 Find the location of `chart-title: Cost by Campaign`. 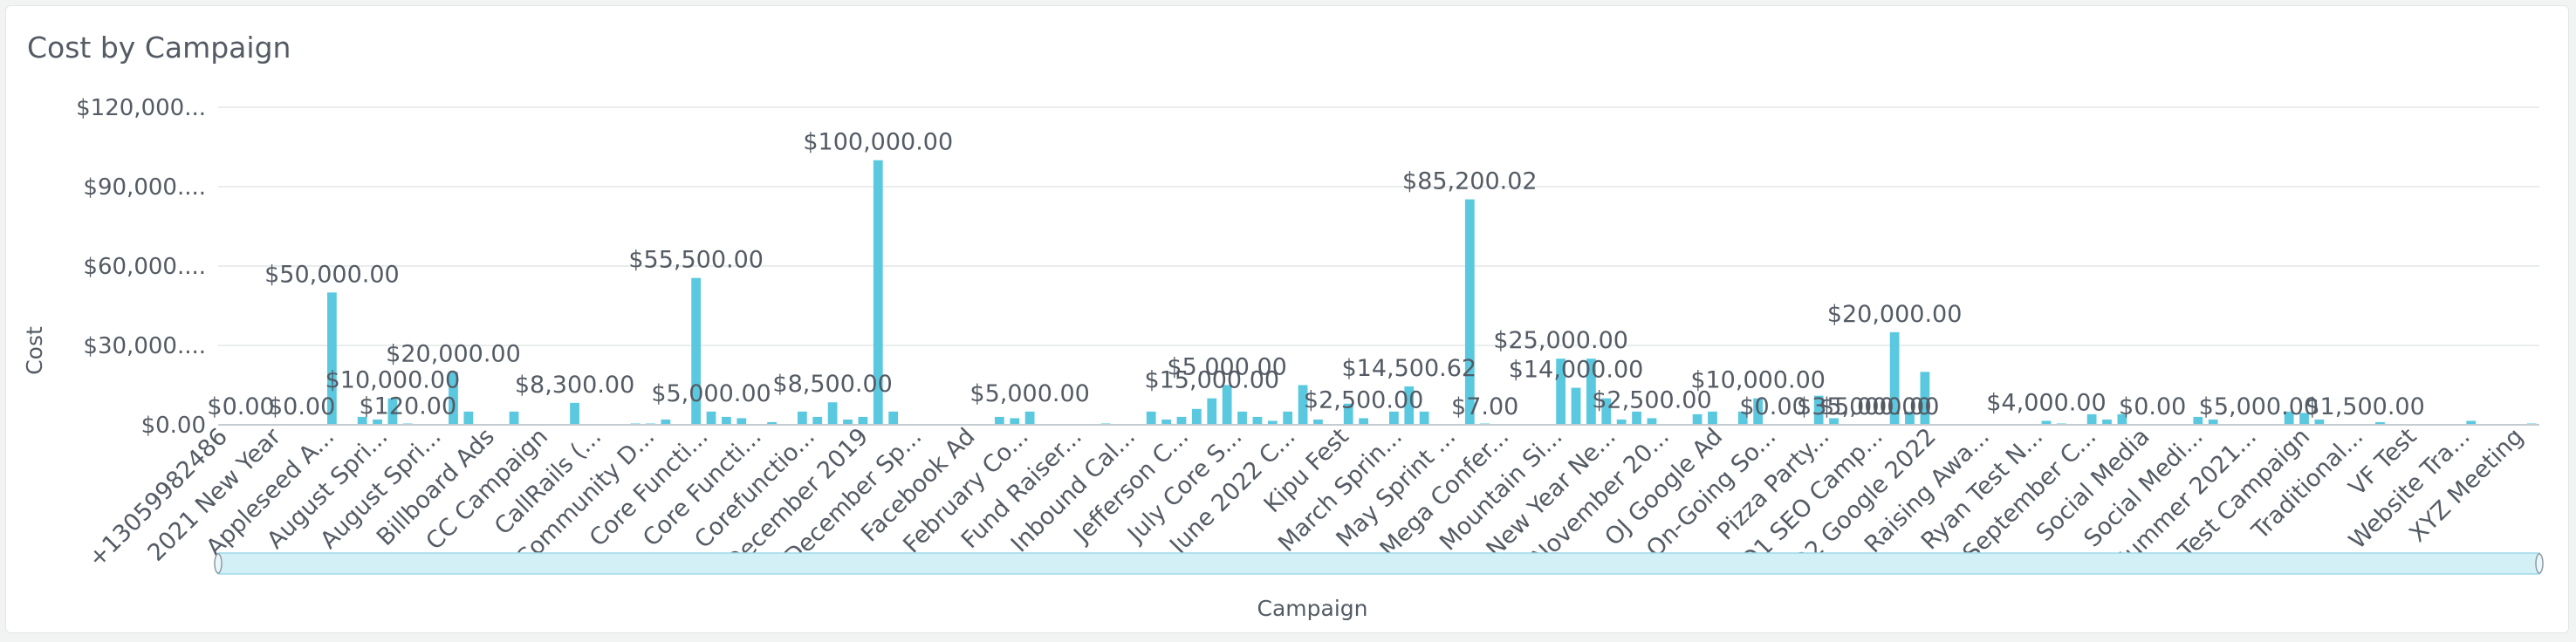

chart-title: Cost by Campaign is located at coordinates (159, 48).